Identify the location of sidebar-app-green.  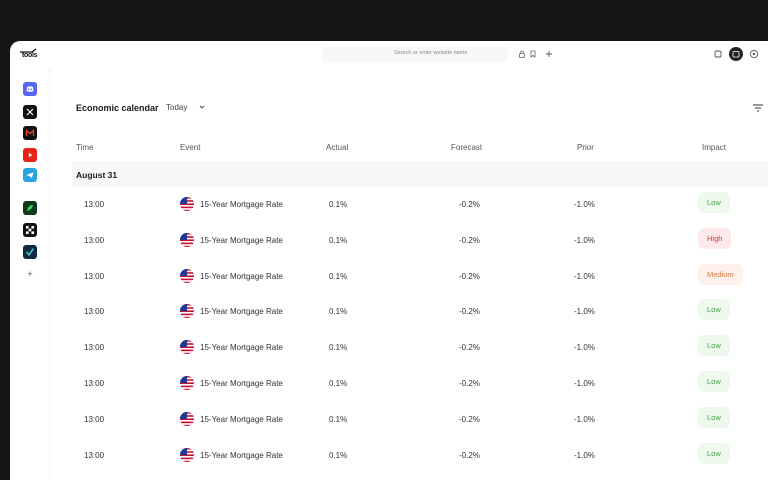
(30, 208).